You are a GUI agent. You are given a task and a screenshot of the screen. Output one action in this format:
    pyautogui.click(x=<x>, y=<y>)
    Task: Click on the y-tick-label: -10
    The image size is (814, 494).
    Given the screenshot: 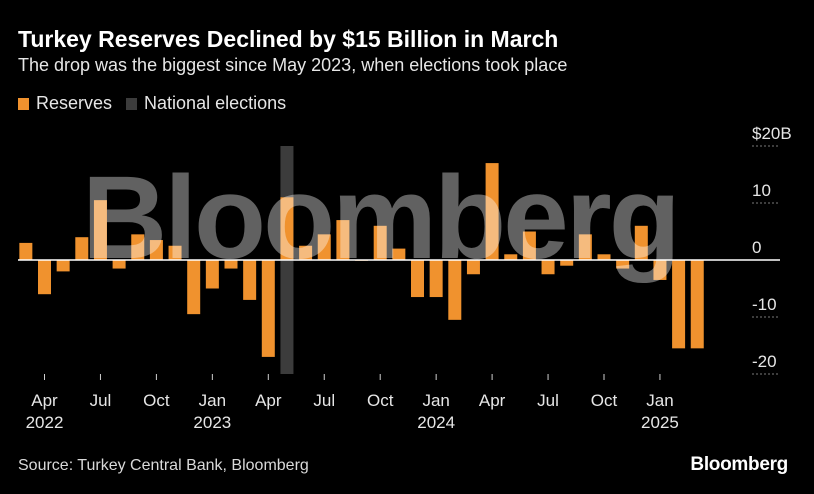 What is the action you would take?
    pyautogui.click(x=764, y=304)
    